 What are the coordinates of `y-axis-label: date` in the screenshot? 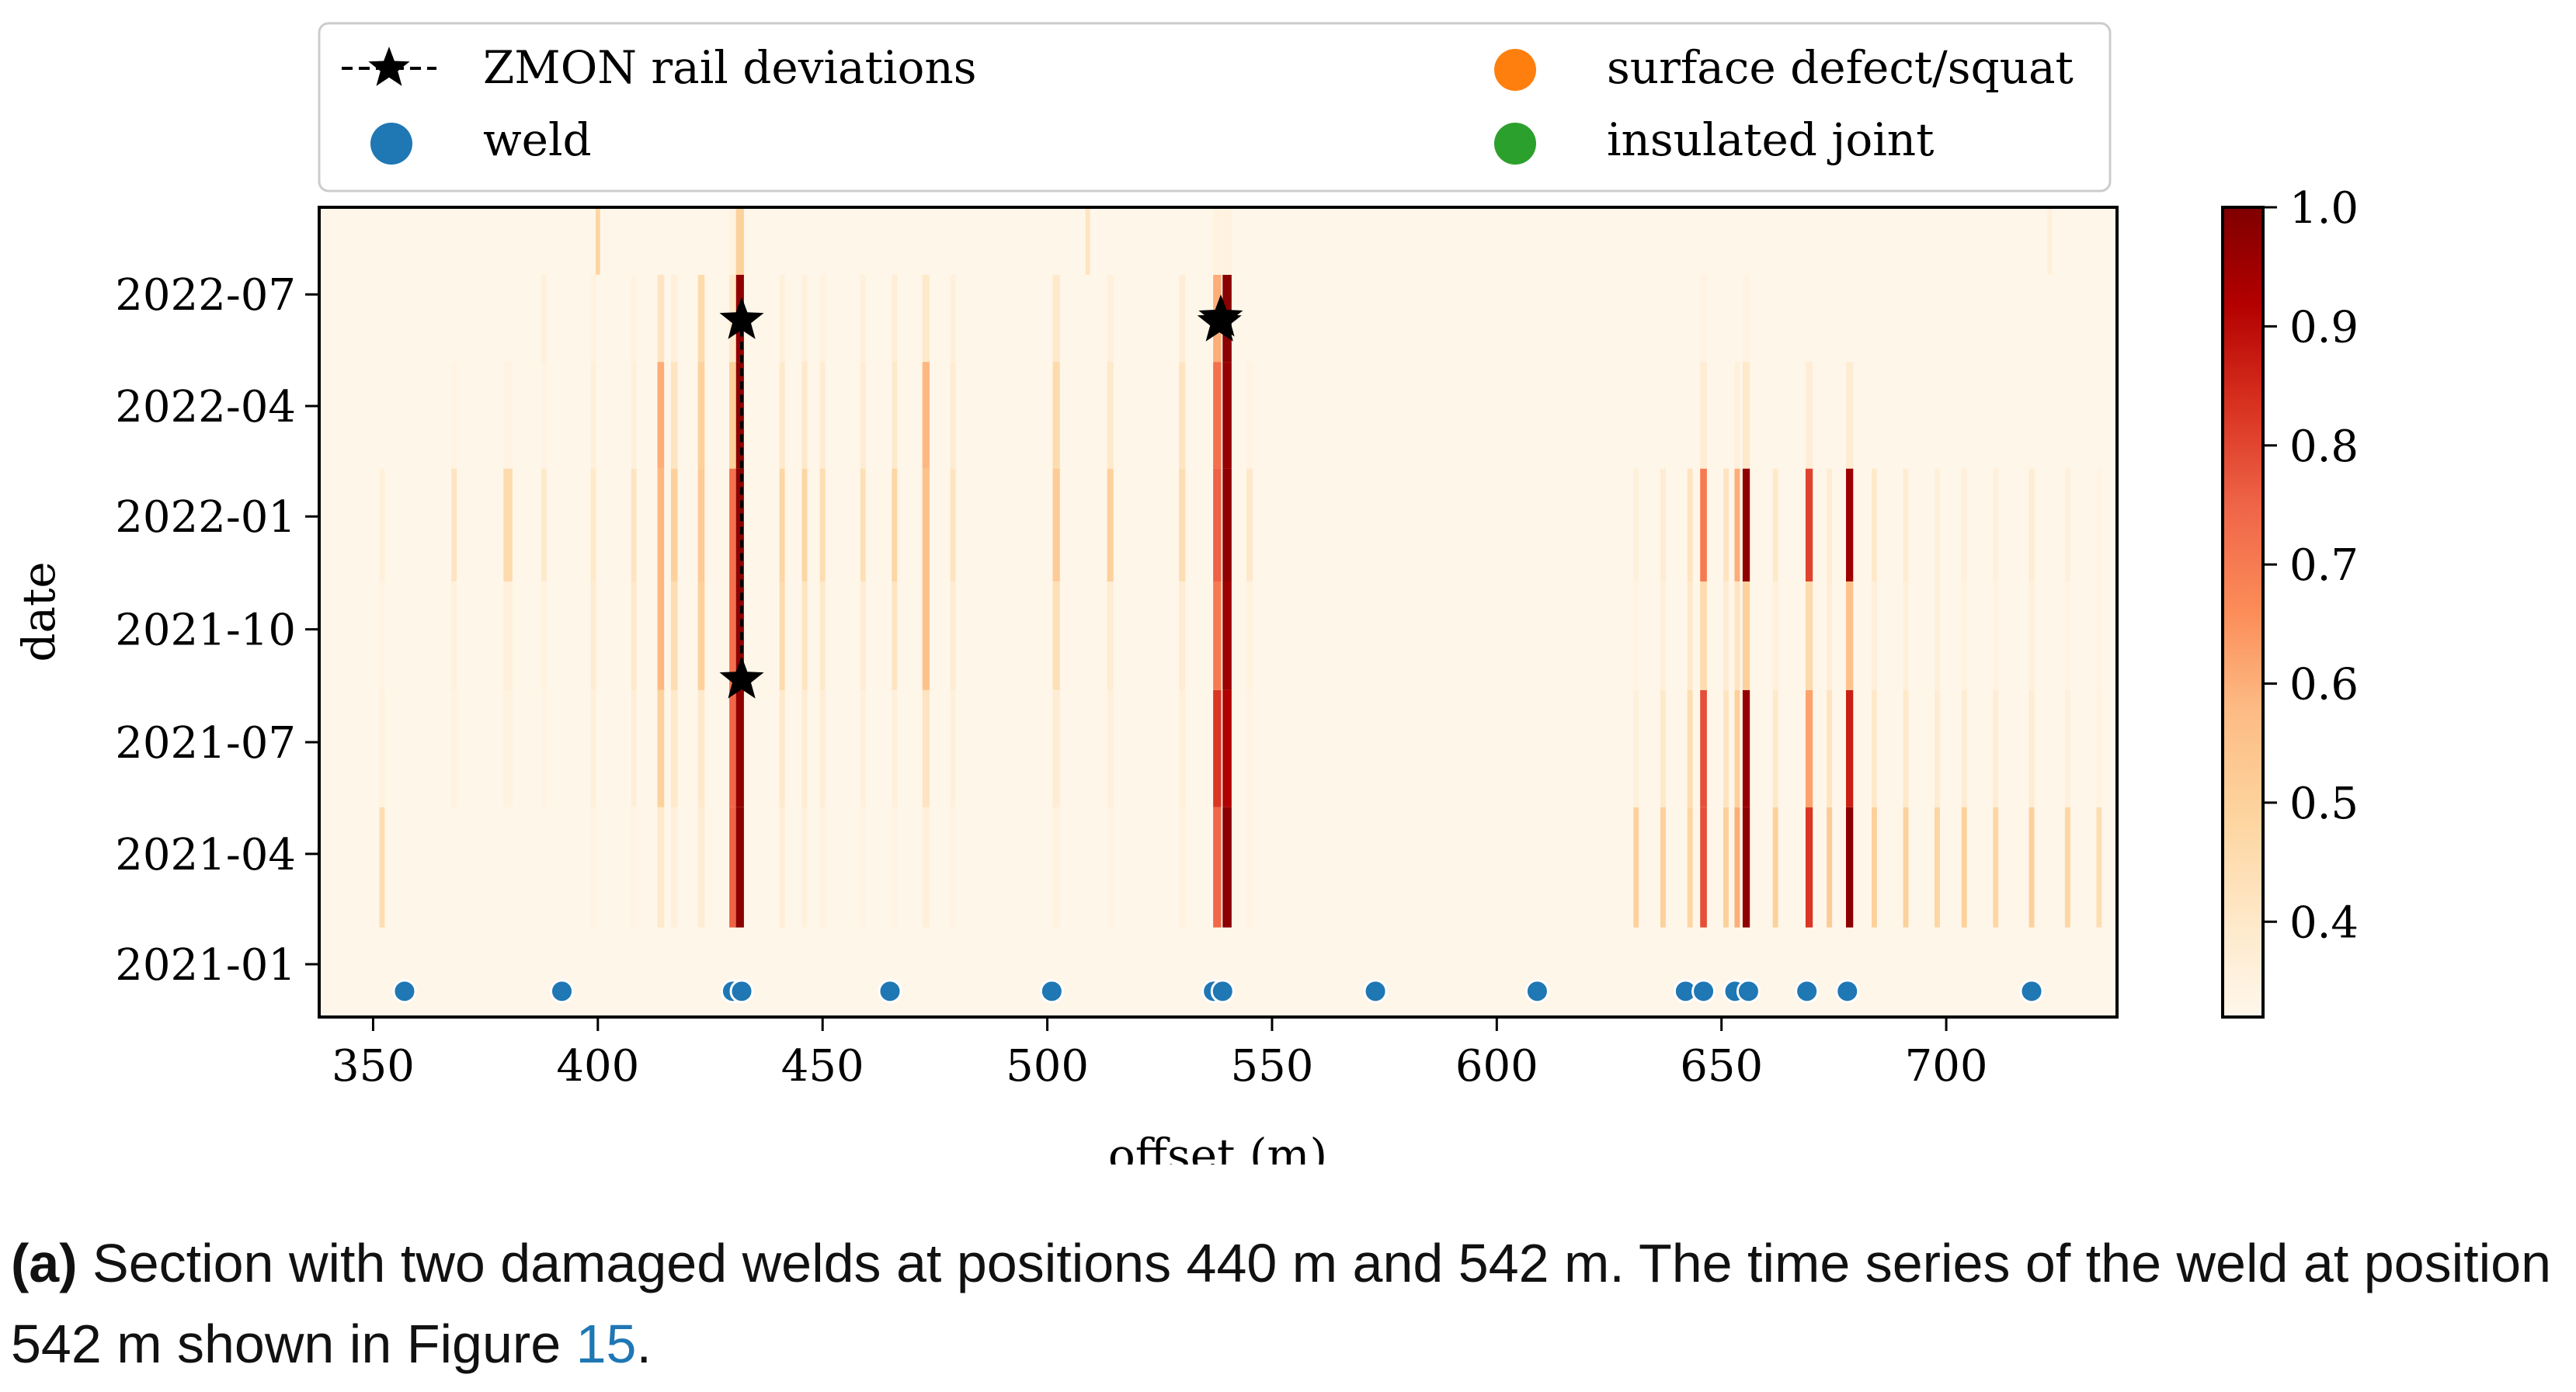 It's located at (38, 611).